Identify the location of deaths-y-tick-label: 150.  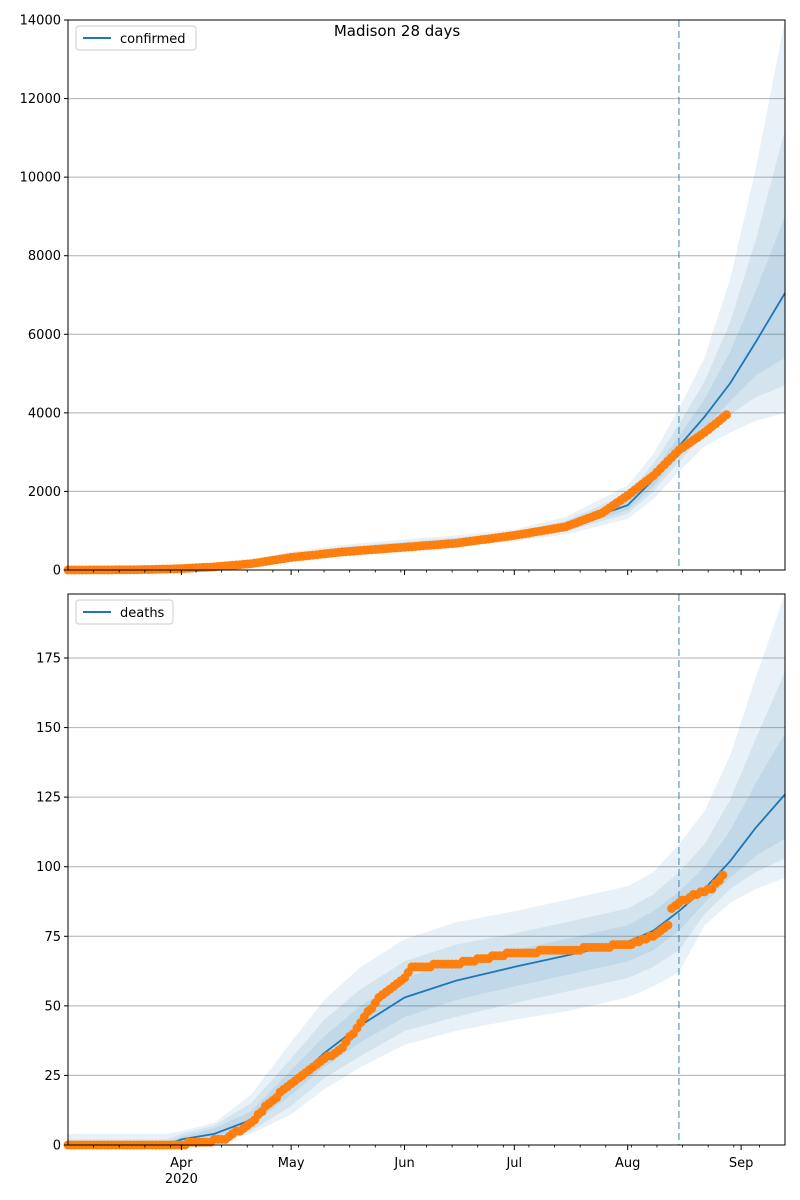
(48, 728).